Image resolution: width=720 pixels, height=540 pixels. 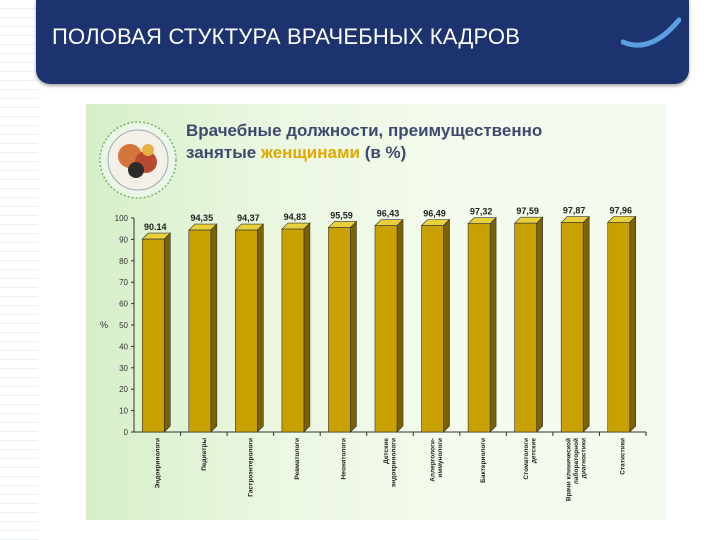 I want to click on x-tick-label: Бактериологи, so click(x=483, y=460).